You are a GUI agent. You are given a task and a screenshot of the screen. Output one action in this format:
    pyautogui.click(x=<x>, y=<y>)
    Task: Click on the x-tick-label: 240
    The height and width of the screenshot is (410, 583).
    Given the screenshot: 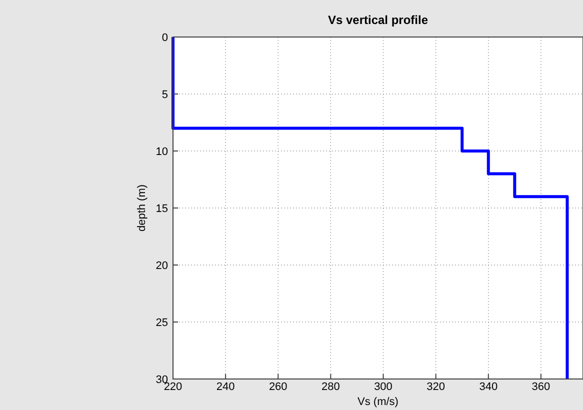 What is the action you would take?
    pyautogui.click(x=225, y=387)
    